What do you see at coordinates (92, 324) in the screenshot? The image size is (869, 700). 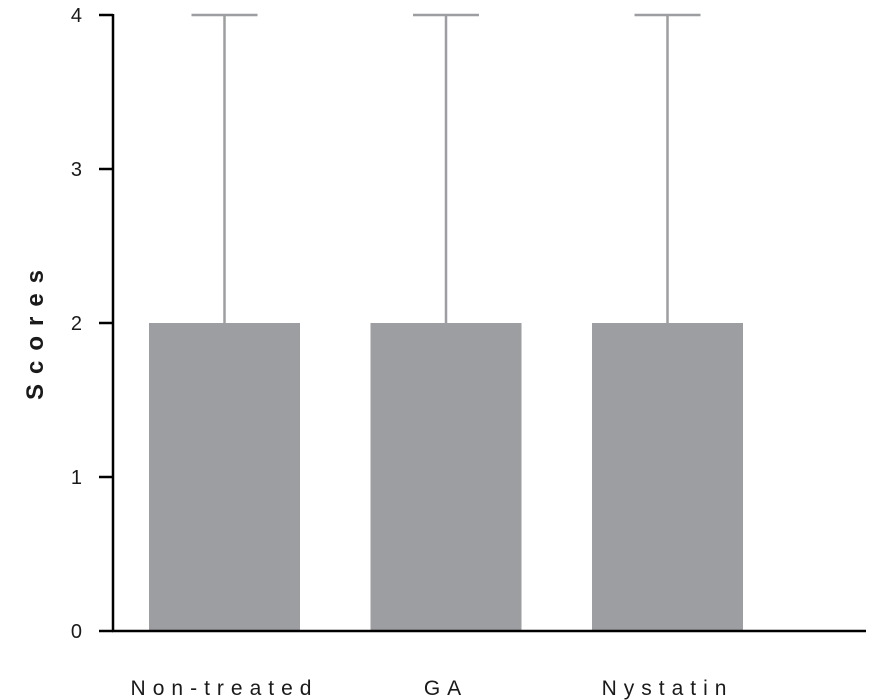 I see `y-ticks: 0 1 2 3 4` at bounding box center [92, 324].